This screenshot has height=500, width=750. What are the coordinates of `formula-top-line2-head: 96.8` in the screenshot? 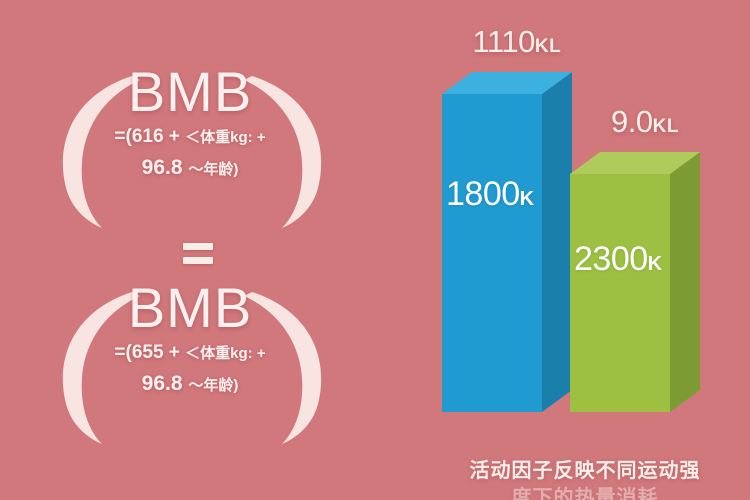 It's located at (162, 167).